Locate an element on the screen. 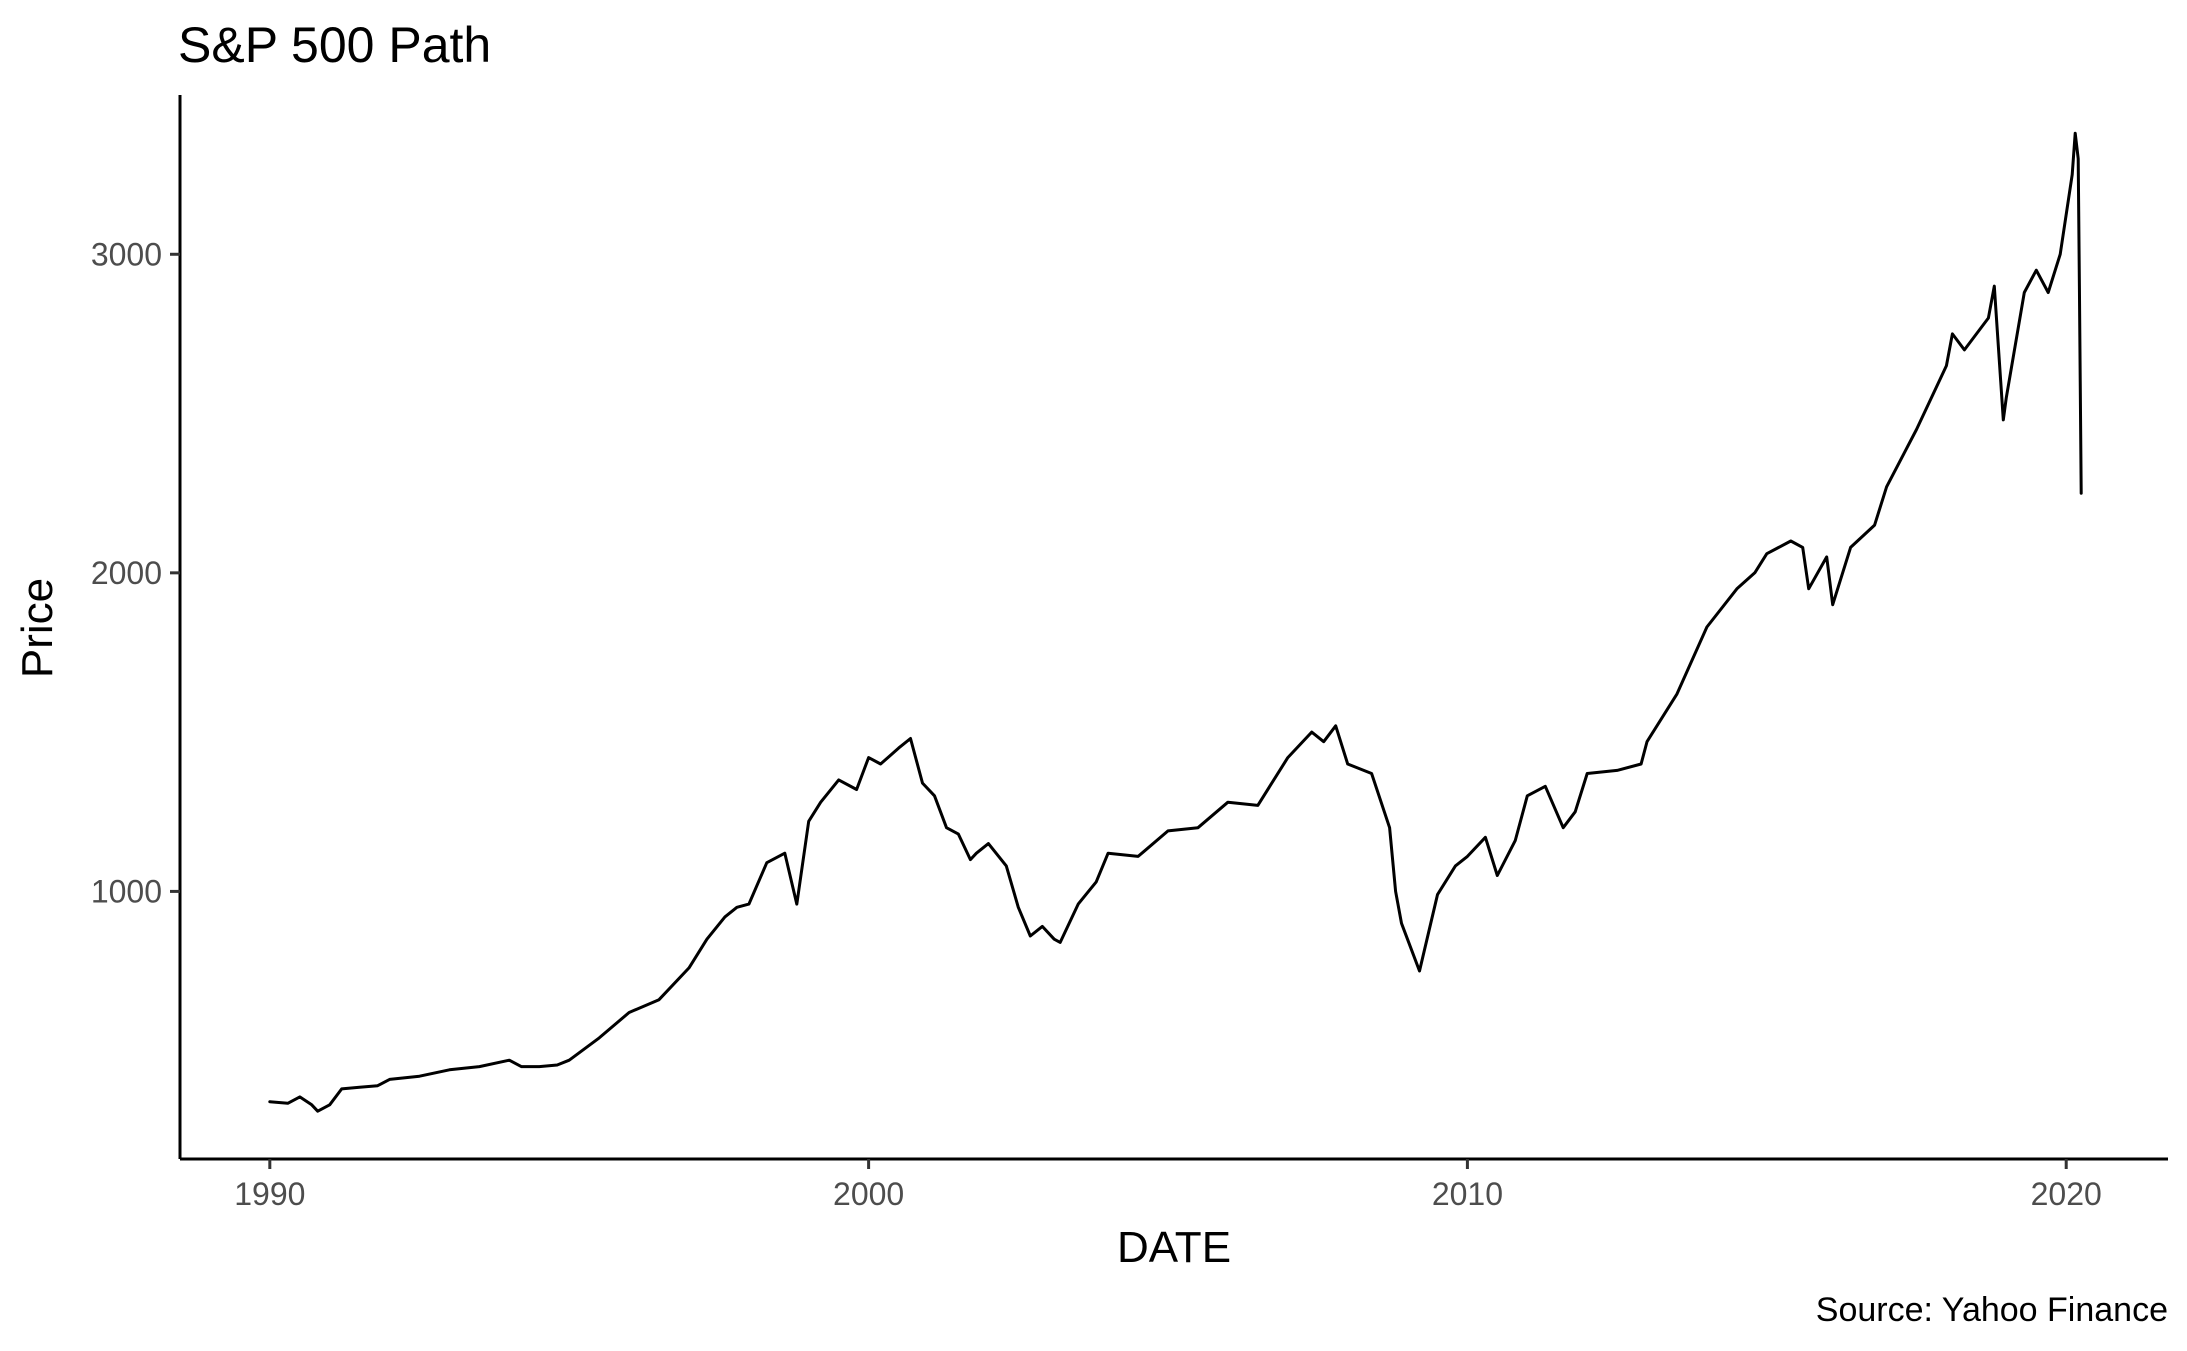  x-tick-label: 2000 is located at coordinates (868, 1194).